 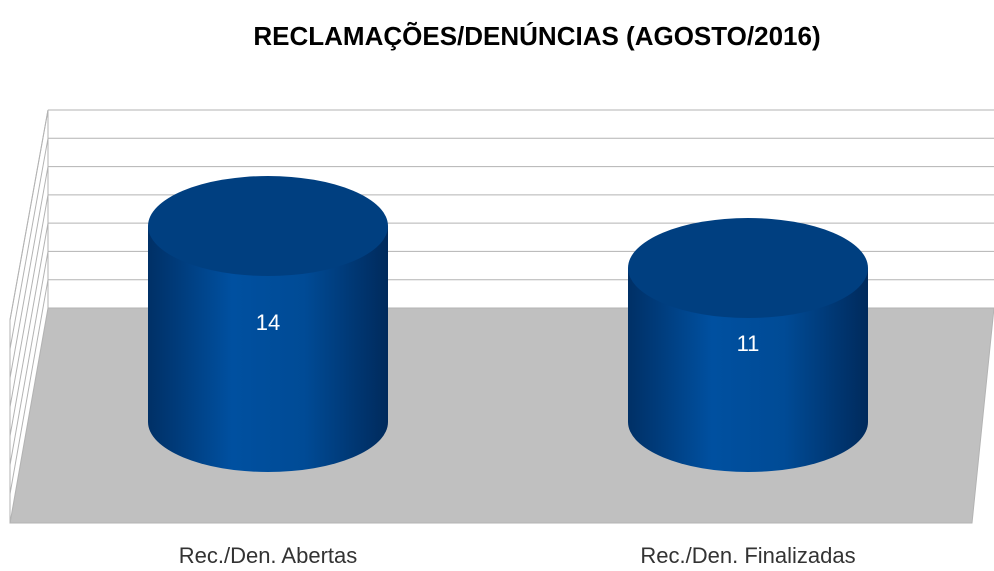 What do you see at coordinates (268, 322) in the screenshot?
I see `value-label: 14` at bounding box center [268, 322].